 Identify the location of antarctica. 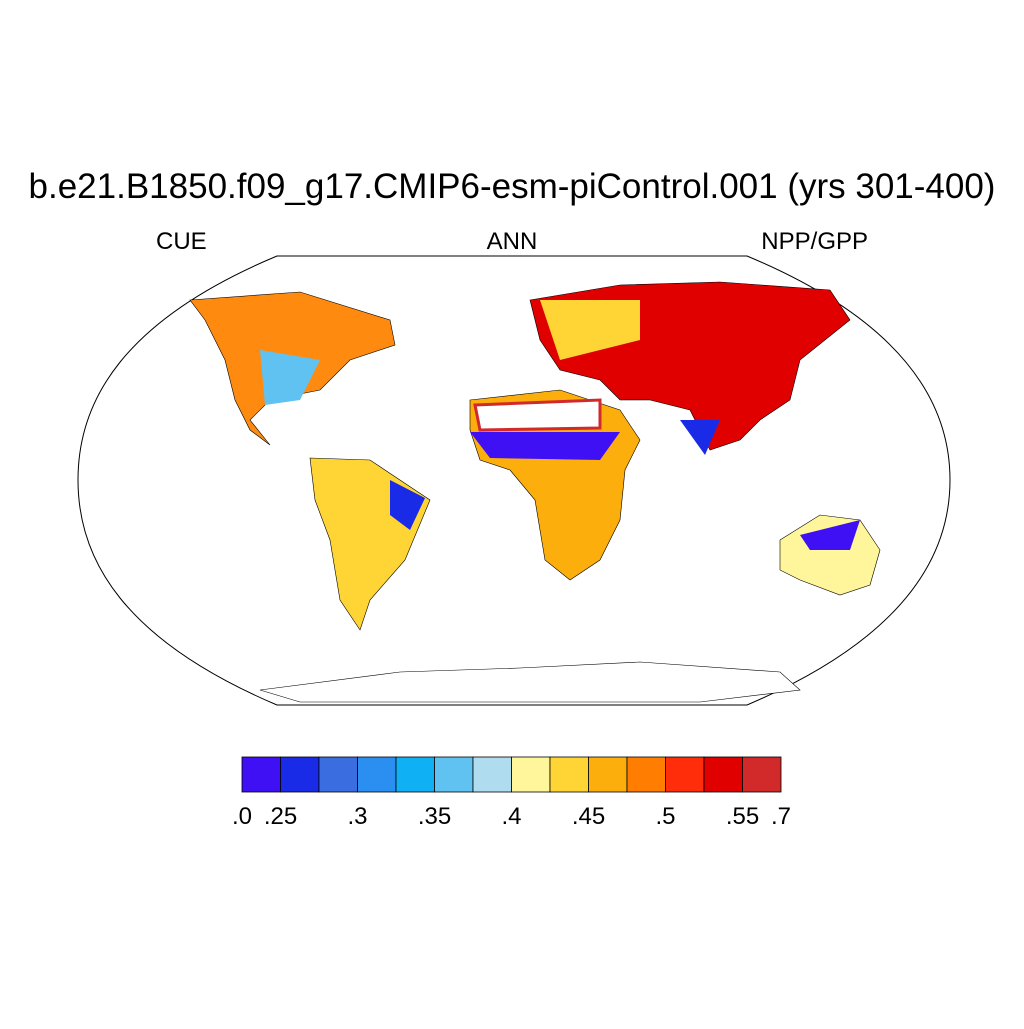
(530, 682).